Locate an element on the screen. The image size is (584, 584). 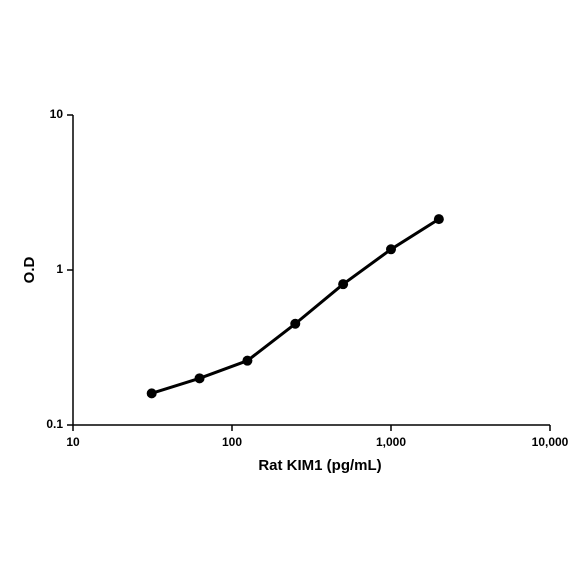
y-tick-label: 10 is located at coordinates (57, 114).